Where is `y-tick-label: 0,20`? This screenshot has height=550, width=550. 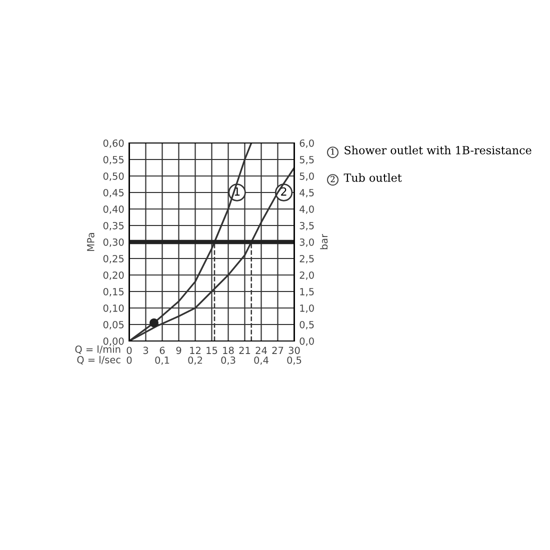
y-tick-label: 0,20 is located at coordinates (113, 275).